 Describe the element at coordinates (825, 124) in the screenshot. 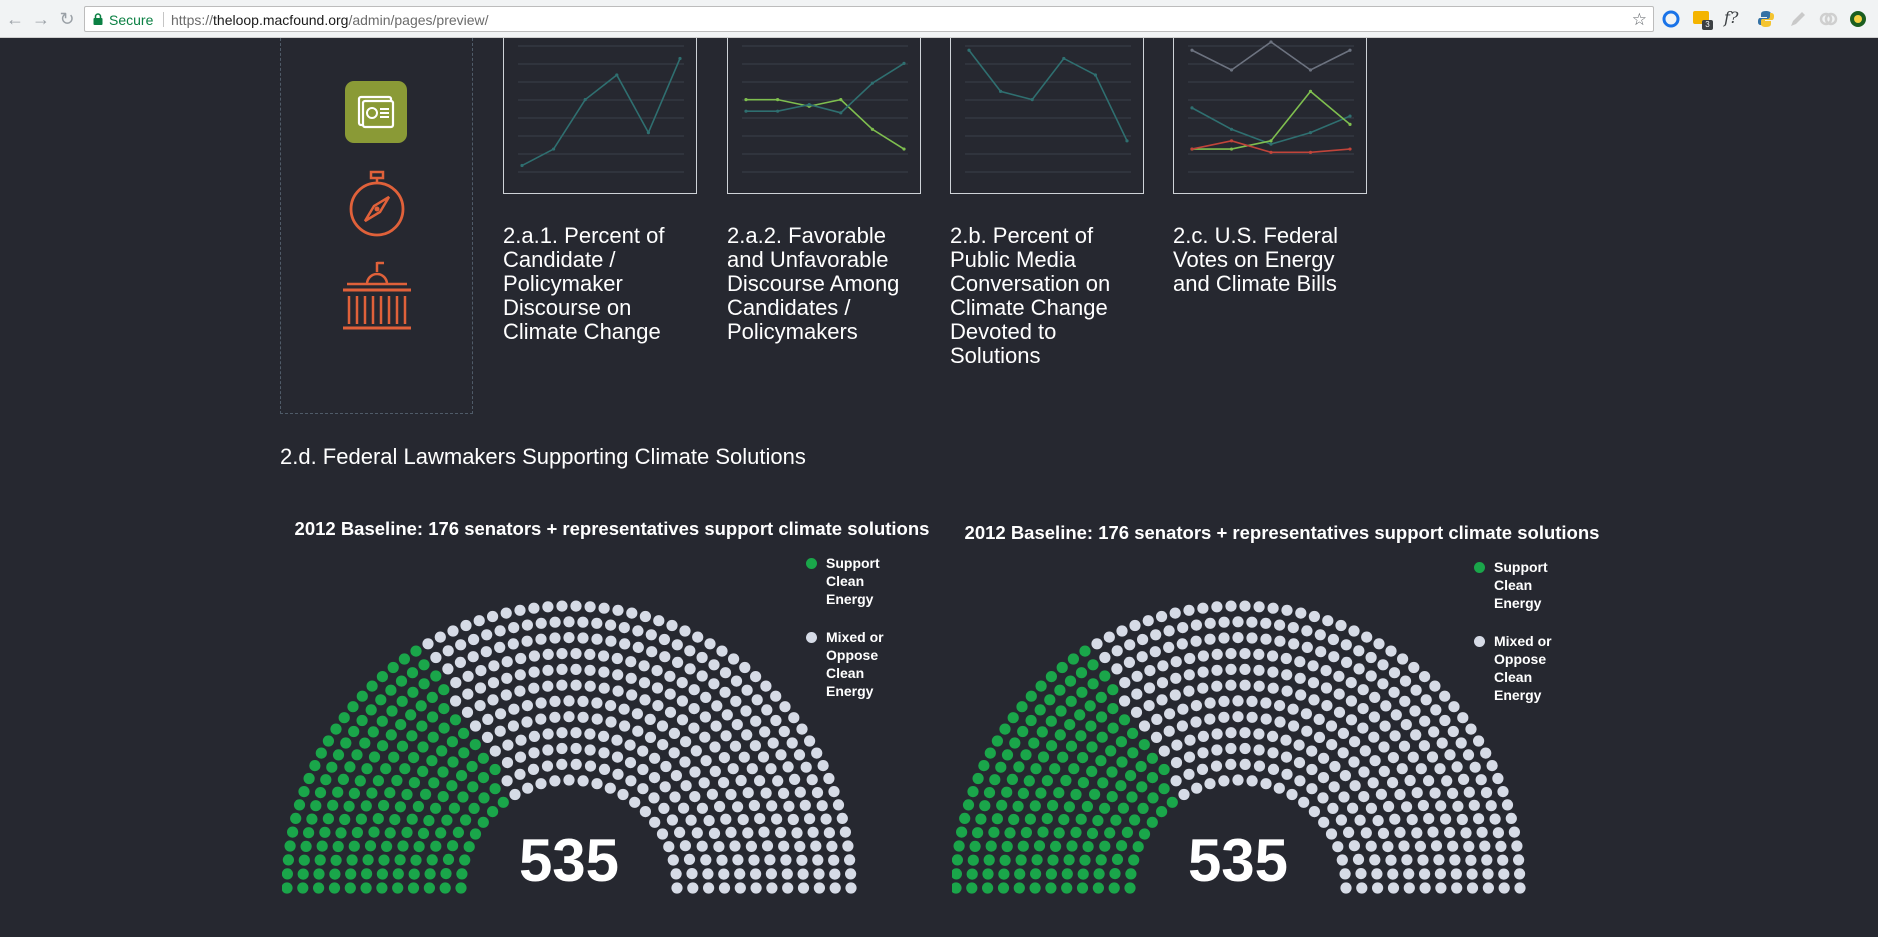

I see `thumb-series-line` at that location.